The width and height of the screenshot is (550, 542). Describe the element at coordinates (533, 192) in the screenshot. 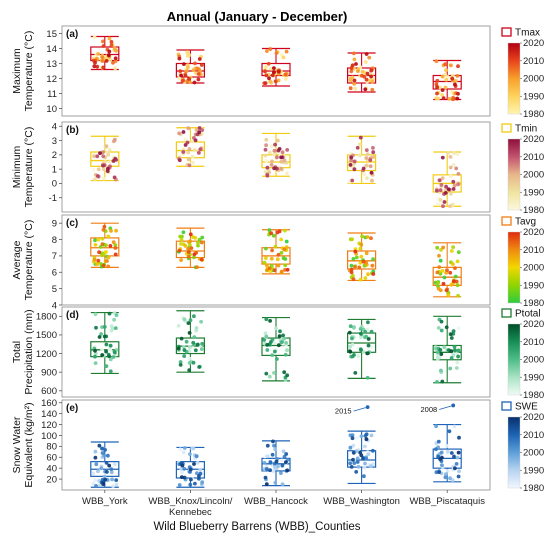

I see `colorbar-tick-label: 1990` at that location.